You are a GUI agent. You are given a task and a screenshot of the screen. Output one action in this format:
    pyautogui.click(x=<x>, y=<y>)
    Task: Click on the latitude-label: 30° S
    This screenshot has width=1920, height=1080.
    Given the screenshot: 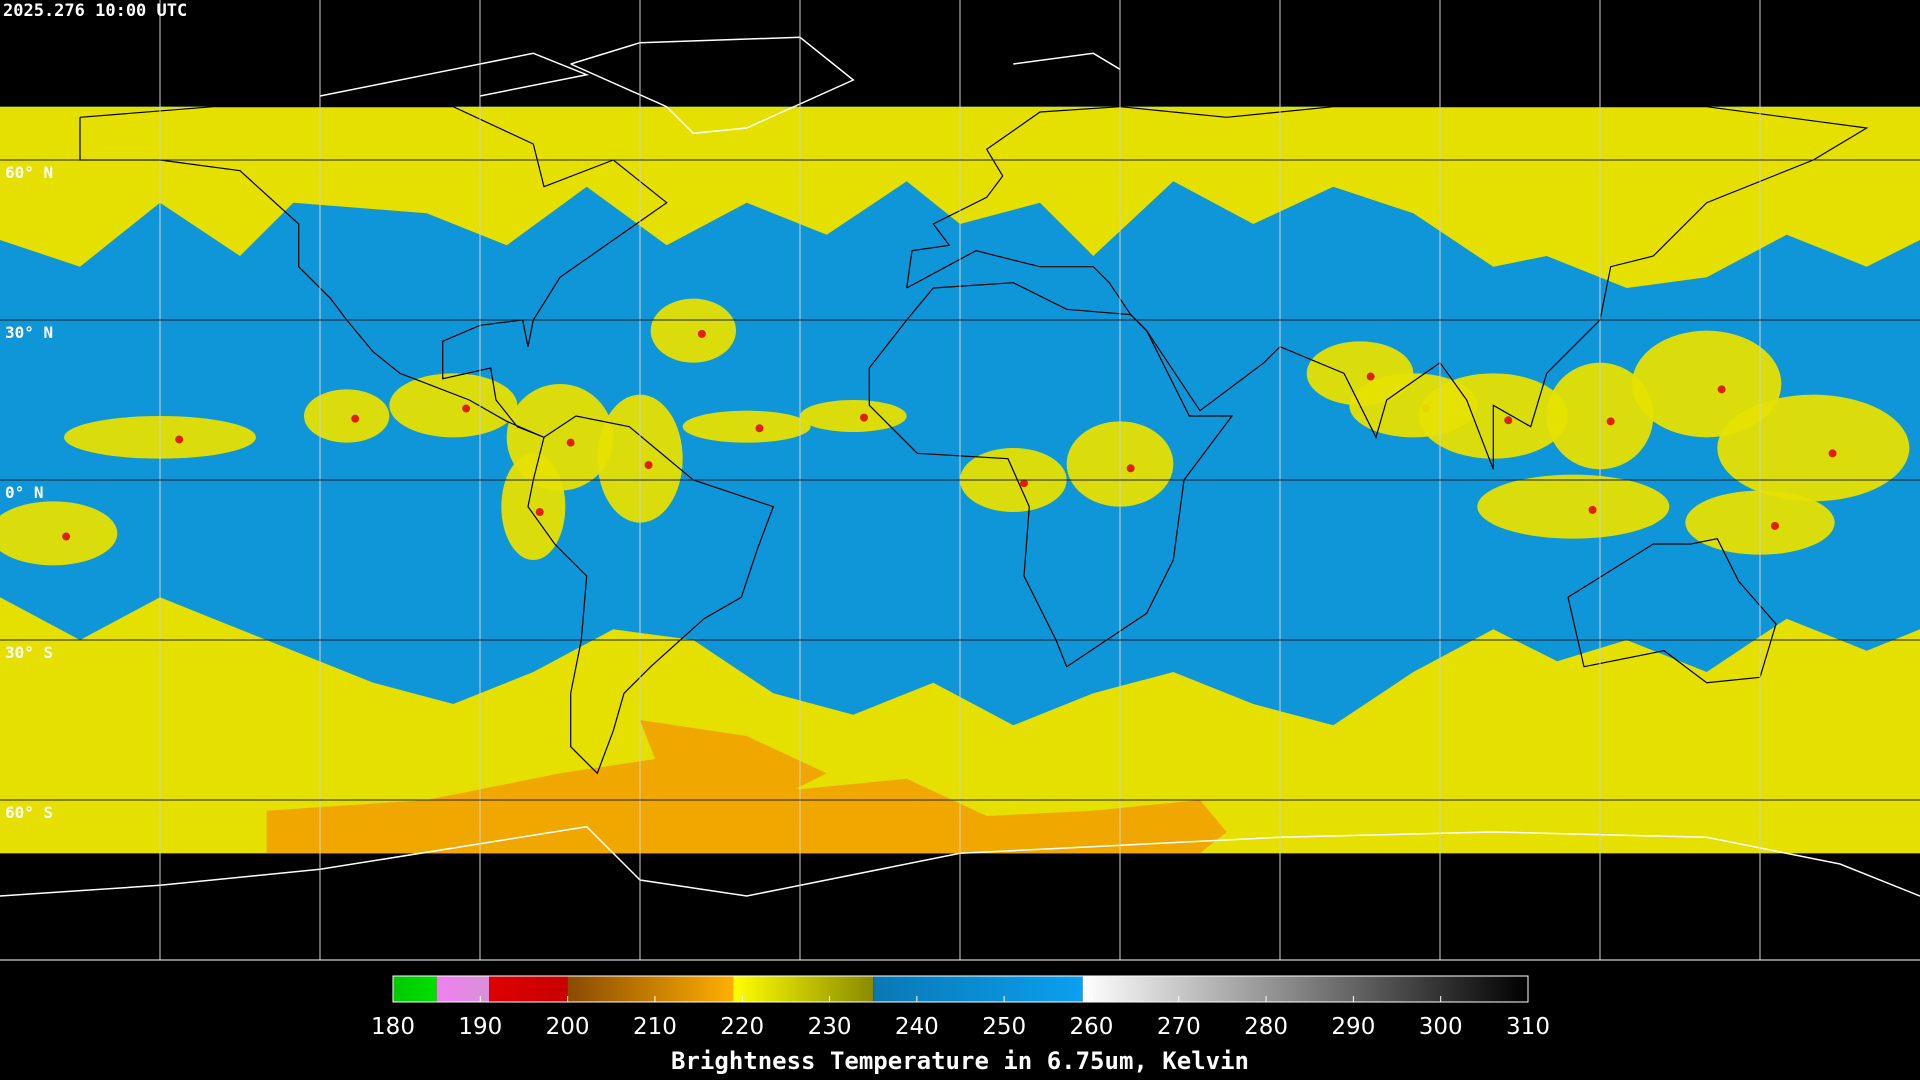 What is the action you would take?
    pyautogui.click(x=29, y=652)
    